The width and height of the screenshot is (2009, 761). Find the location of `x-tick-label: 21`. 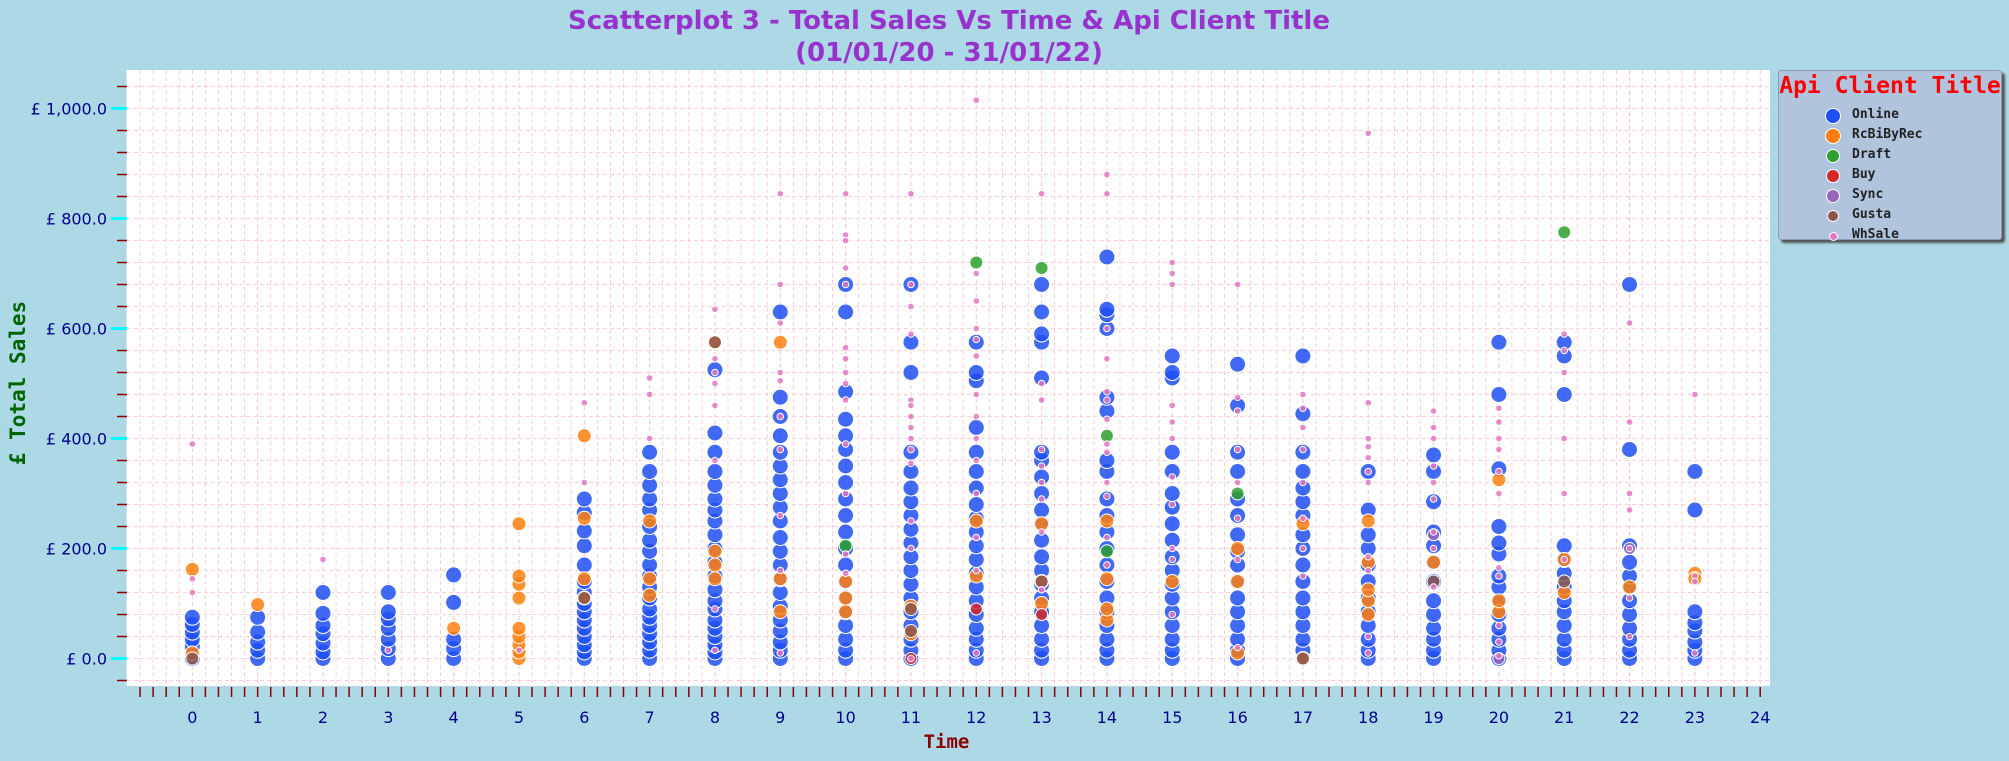

x-tick-label: 21 is located at coordinates (1564, 717).